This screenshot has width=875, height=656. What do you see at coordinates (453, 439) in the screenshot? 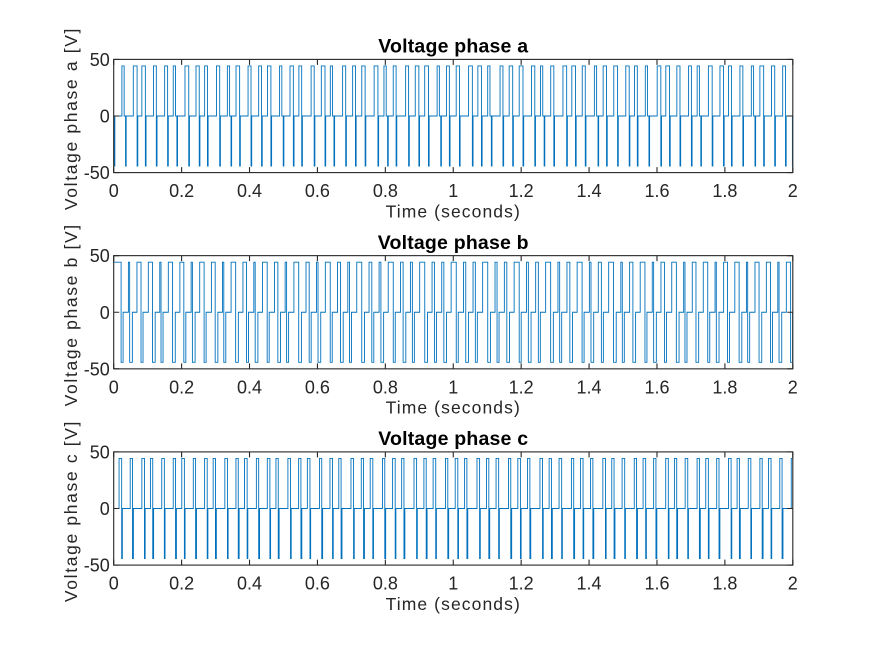
I see `svg-text: Voltage phase c` at bounding box center [453, 439].